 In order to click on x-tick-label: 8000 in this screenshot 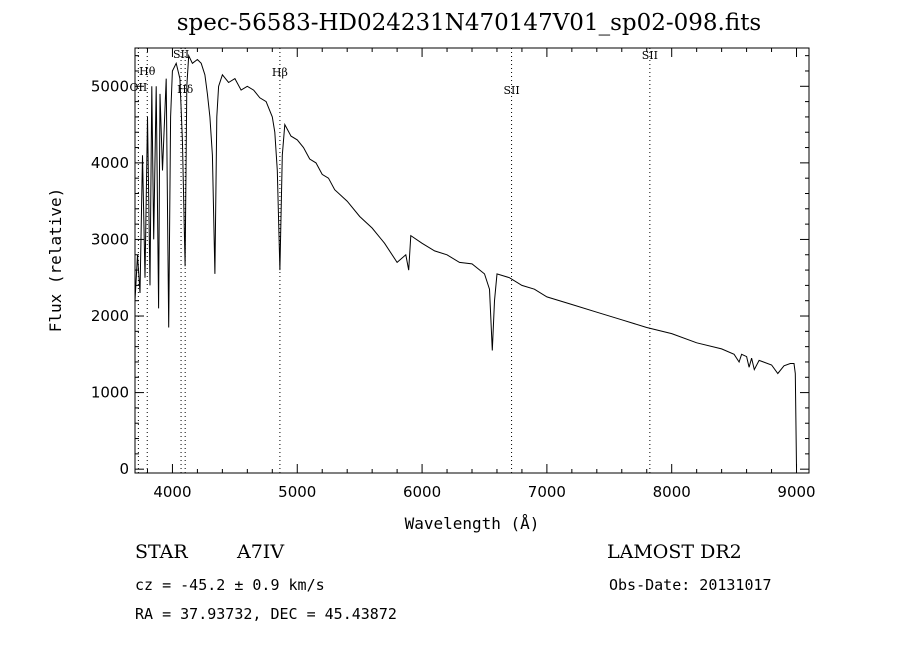, I will do `click(672, 492)`.